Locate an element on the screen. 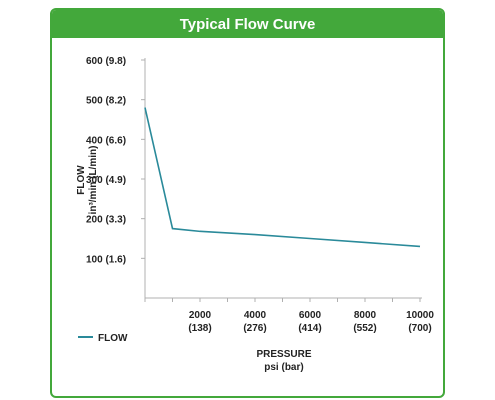  y-tick-label: 600 (9.8) is located at coordinates (106, 61).